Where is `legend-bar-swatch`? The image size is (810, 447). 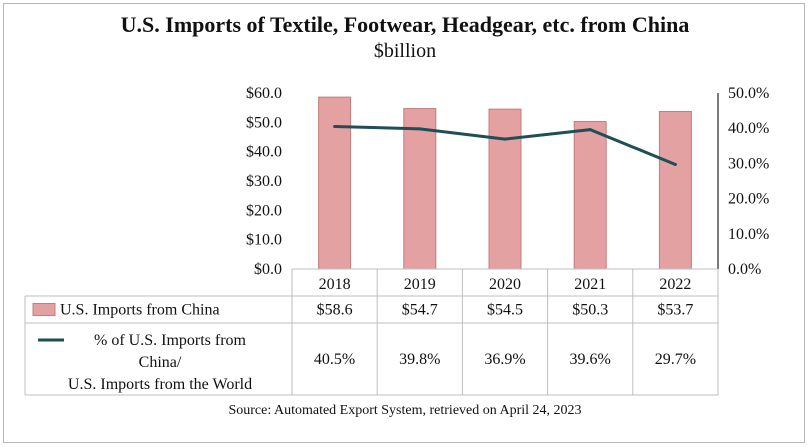
legend-bar-swatch is located at coordinates (44, 309).